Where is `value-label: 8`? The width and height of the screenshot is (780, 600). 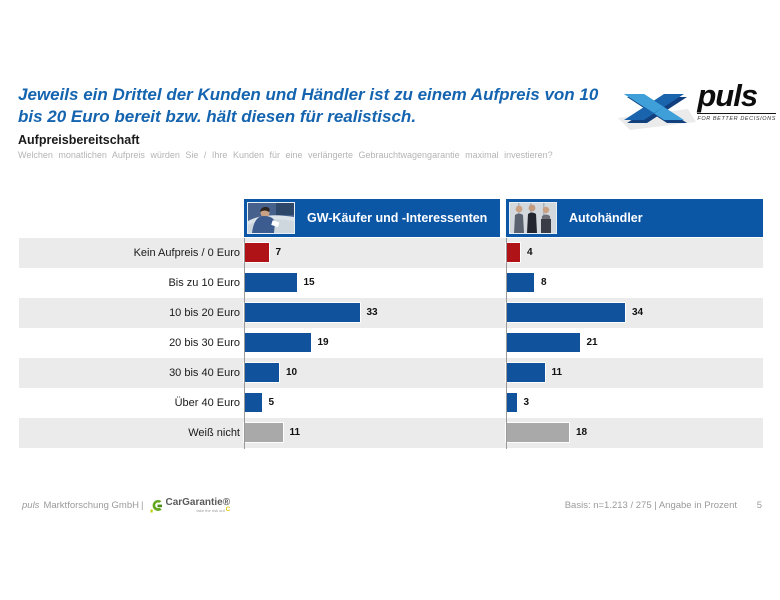 value-label: 8 is located at coordinates (544, 282).